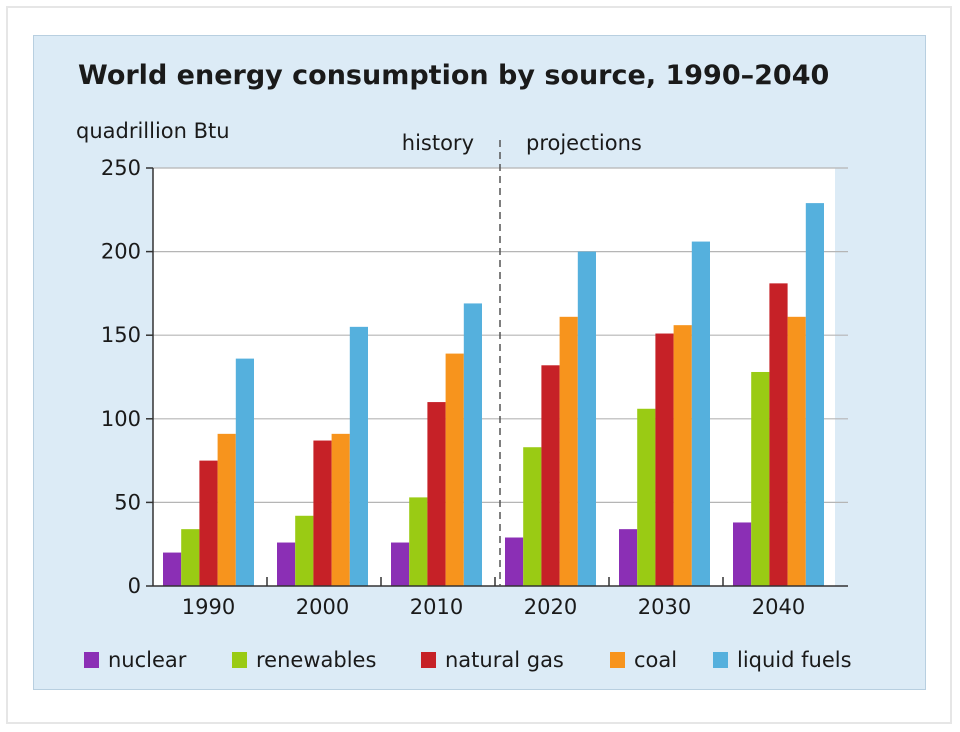 The height and width of the screenshot is (732, 960). Describe the element at coordinates (91, 660) in the screenshot. I see `legend-swatch-nuclear` at that location.